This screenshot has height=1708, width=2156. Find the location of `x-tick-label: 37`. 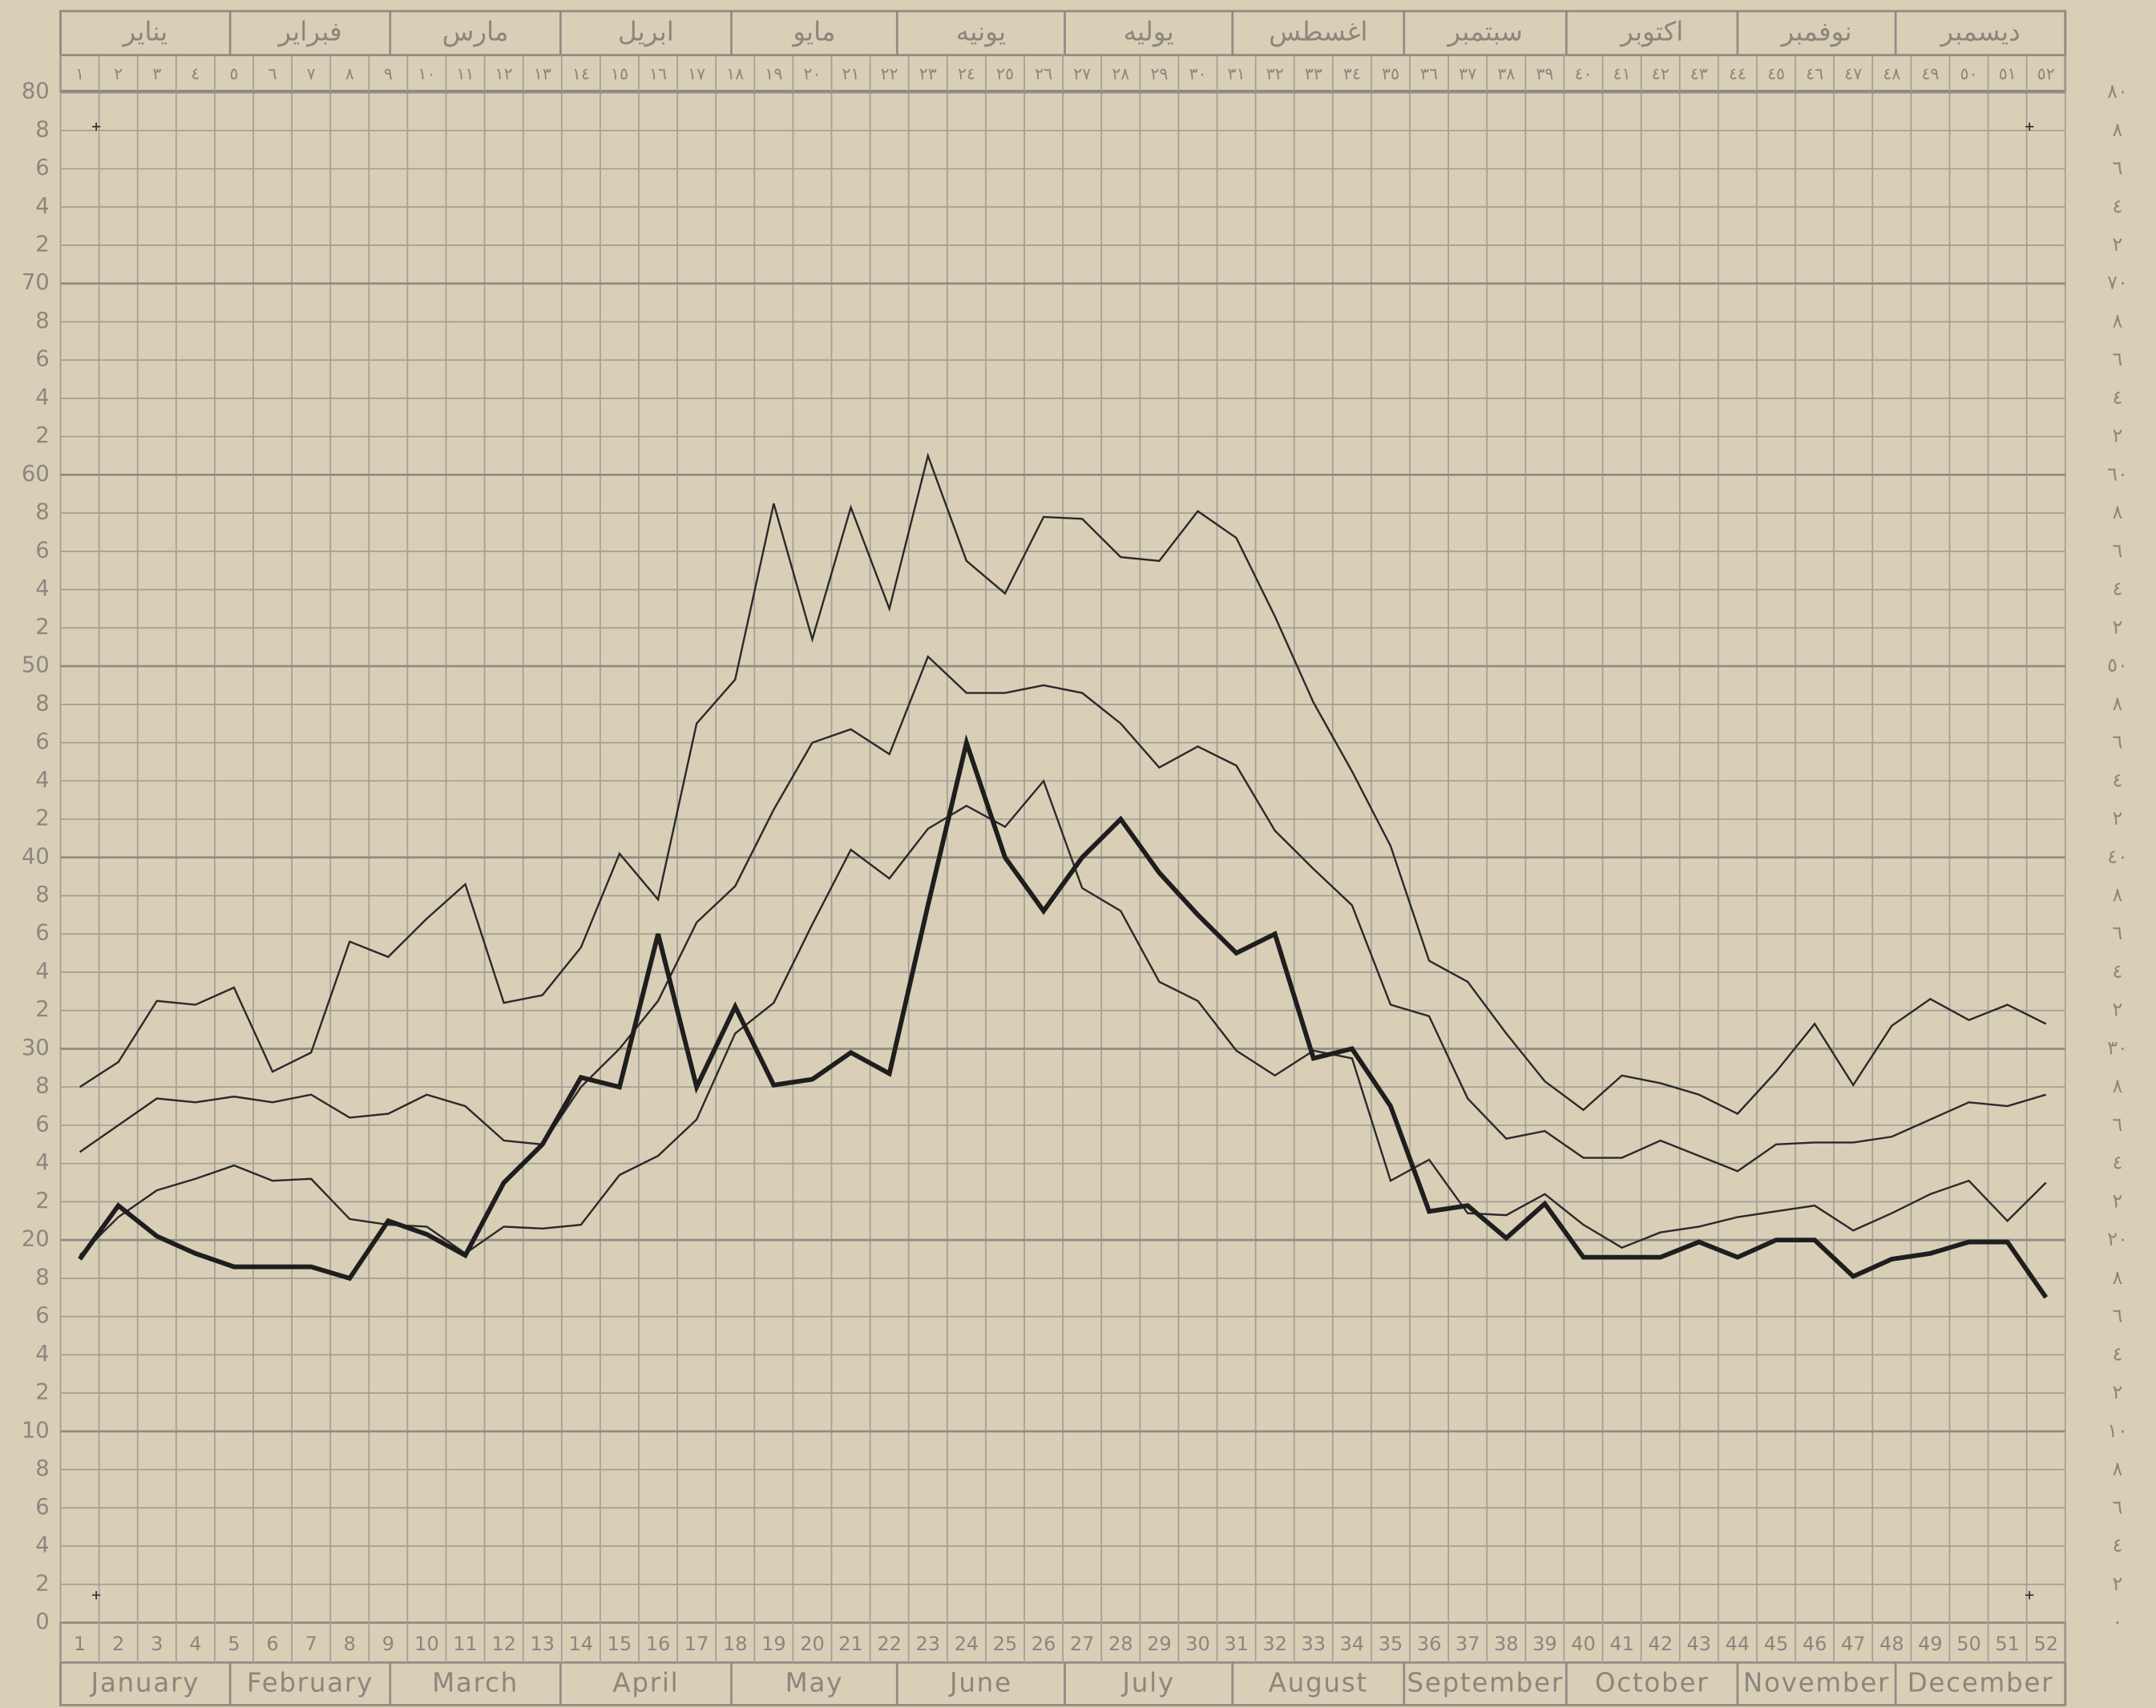

x-tick-label: 37 is located at coordinates (1468, 1644).